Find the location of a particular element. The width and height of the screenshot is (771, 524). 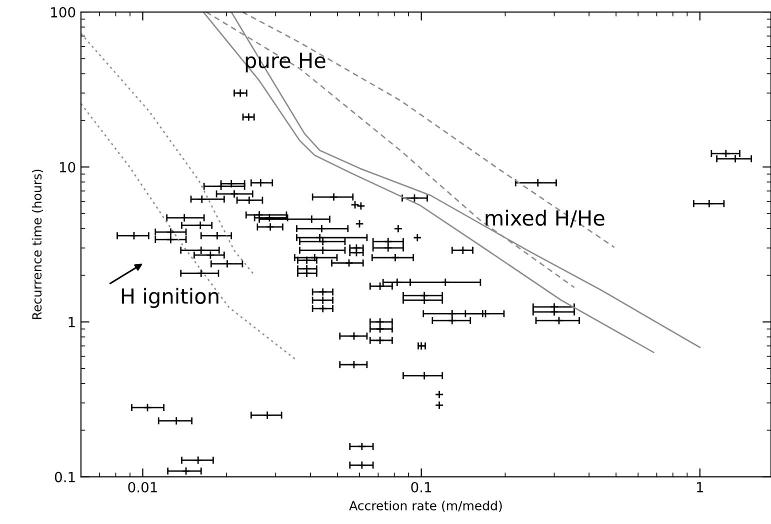

y-tick-label: 10 is located at coordinates (68, 167).